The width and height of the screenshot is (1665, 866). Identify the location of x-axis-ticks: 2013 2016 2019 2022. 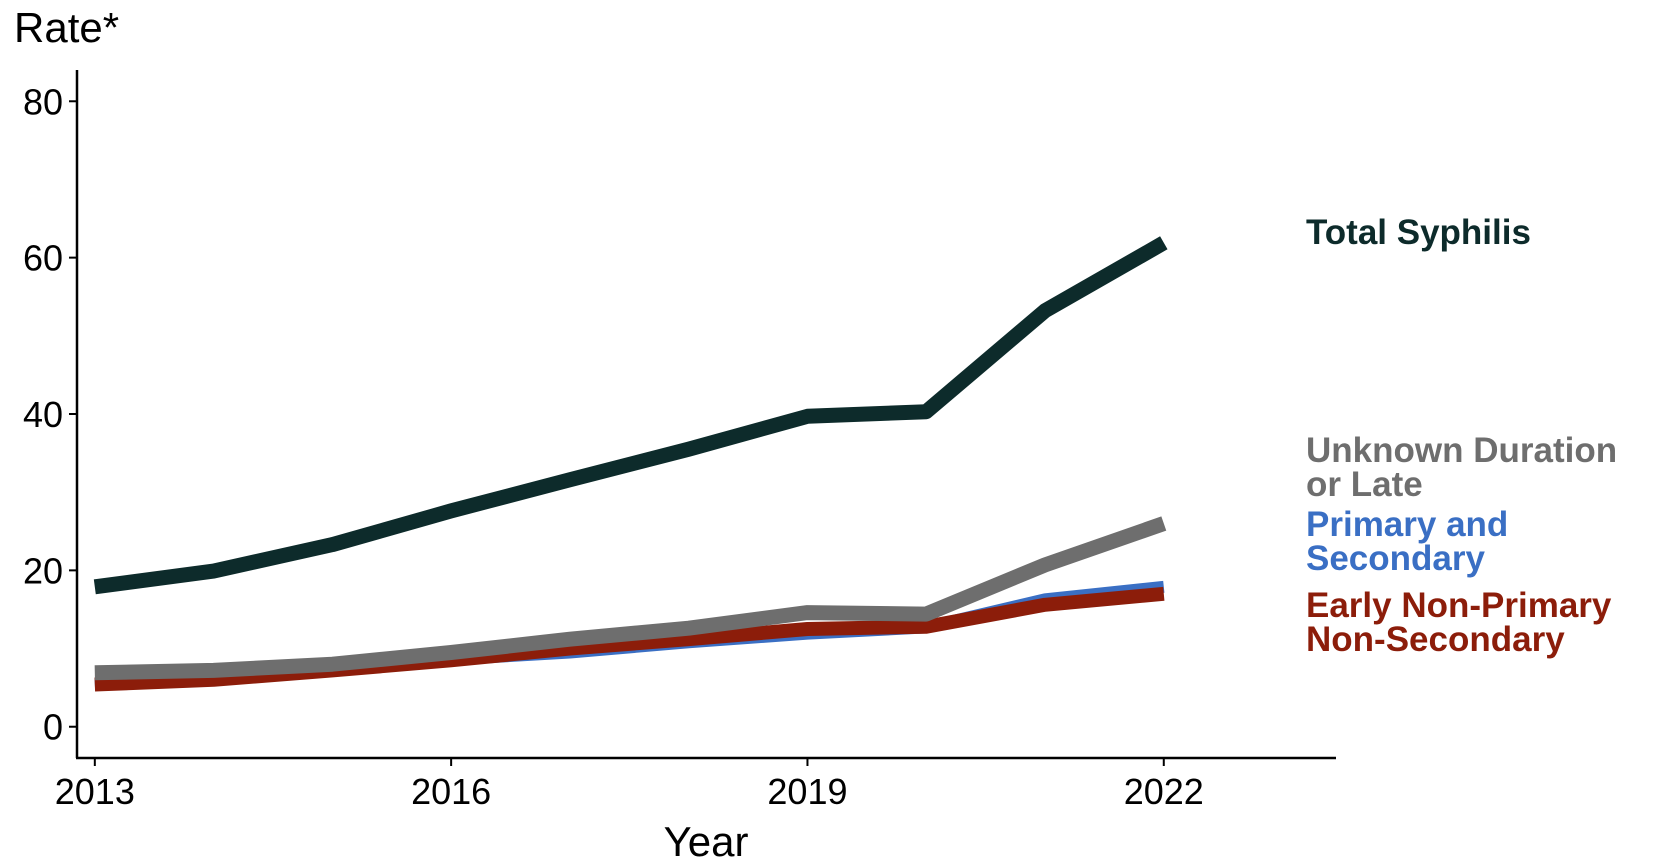
(629, 785).